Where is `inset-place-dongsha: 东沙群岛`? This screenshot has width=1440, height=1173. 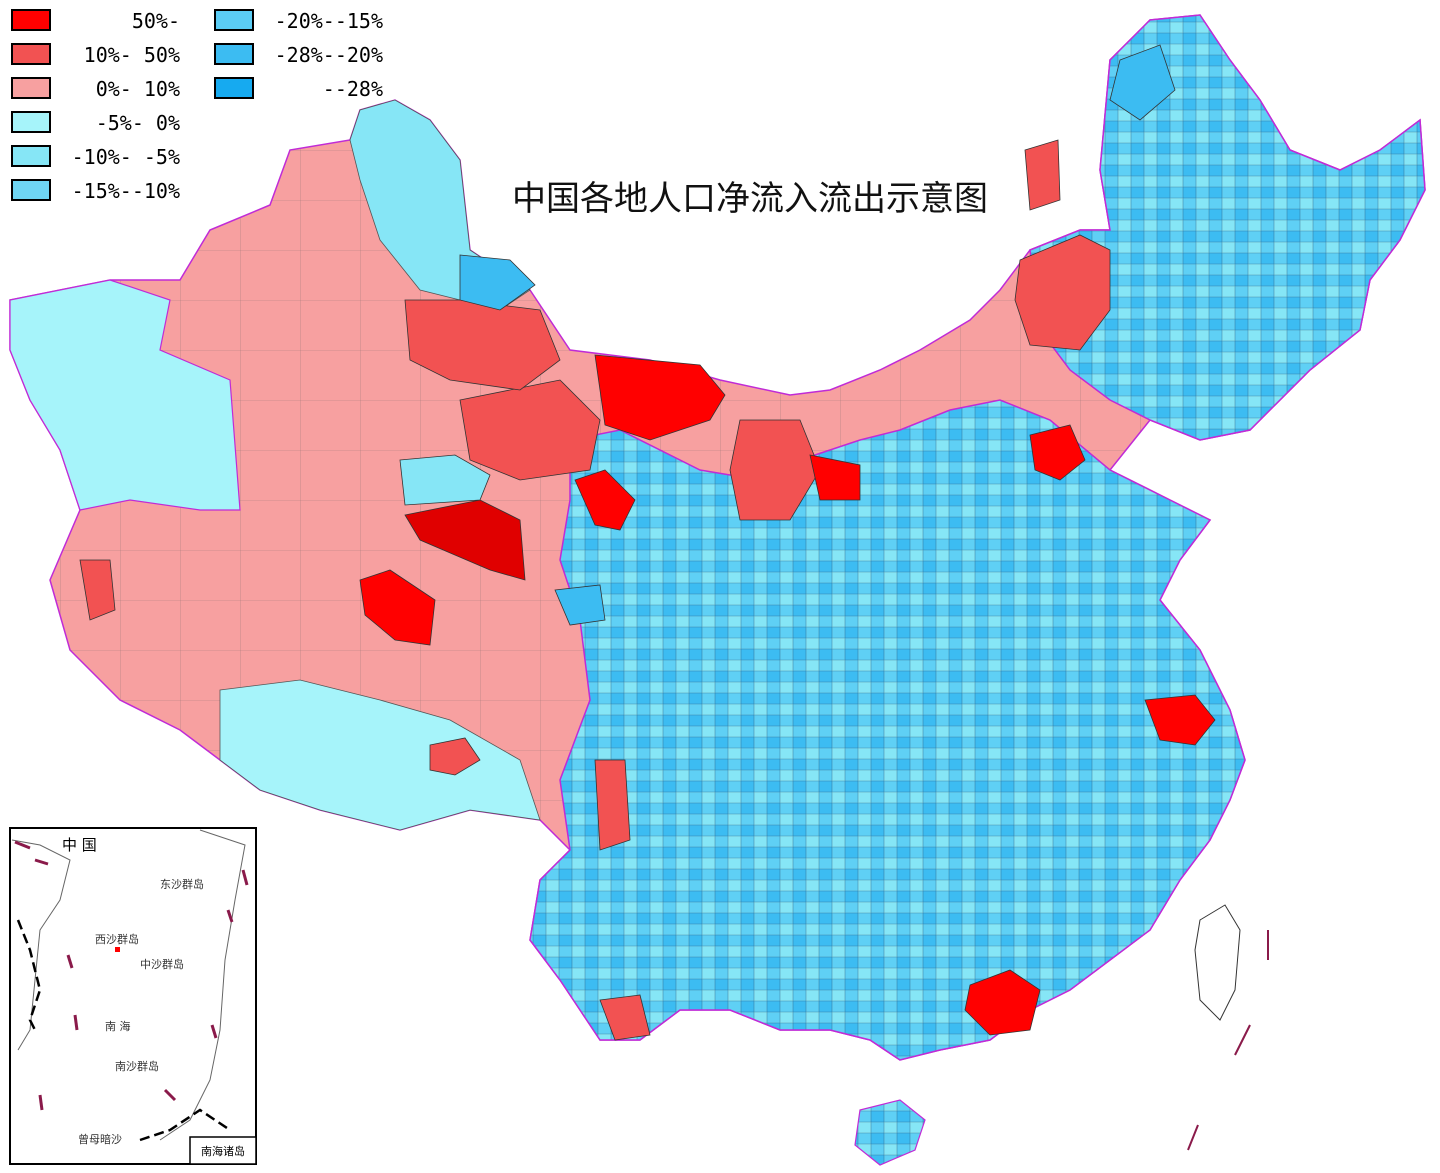
inset-place-dongsha: 东沙群岛 is located at coordinates (182, 884).